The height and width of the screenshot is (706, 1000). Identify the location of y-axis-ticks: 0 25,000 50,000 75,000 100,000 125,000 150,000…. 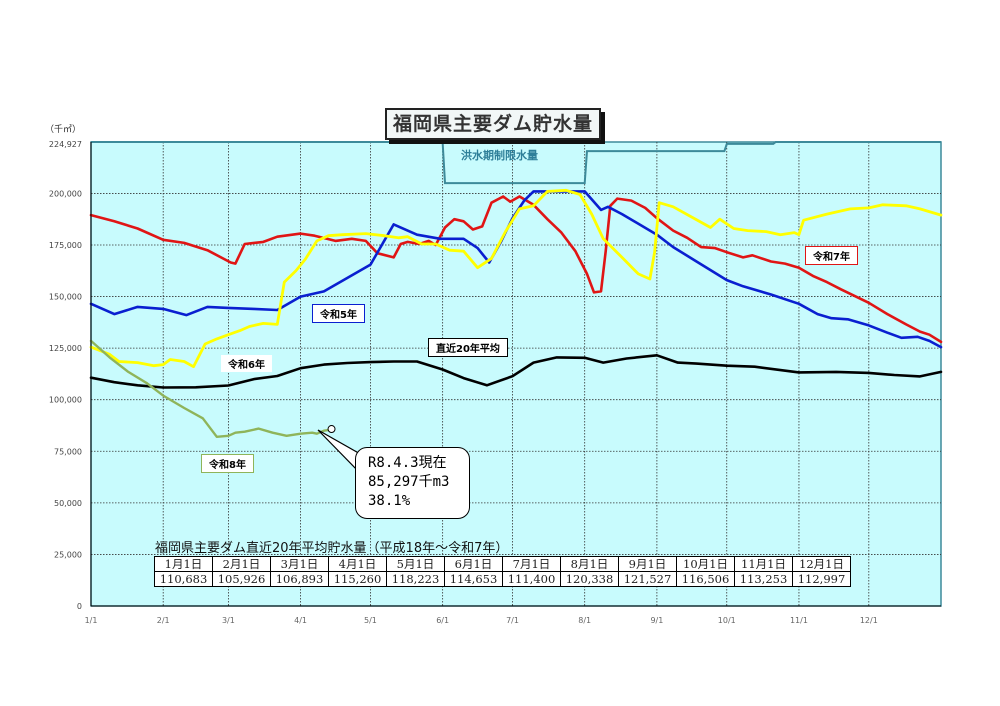
(65, 375).